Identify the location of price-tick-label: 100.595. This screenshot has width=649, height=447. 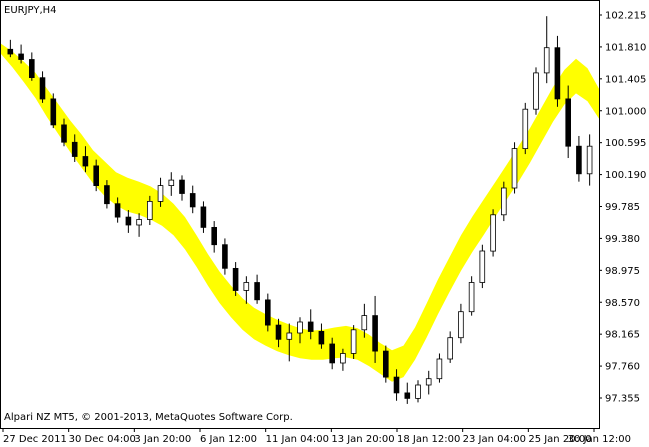
(625, 143).